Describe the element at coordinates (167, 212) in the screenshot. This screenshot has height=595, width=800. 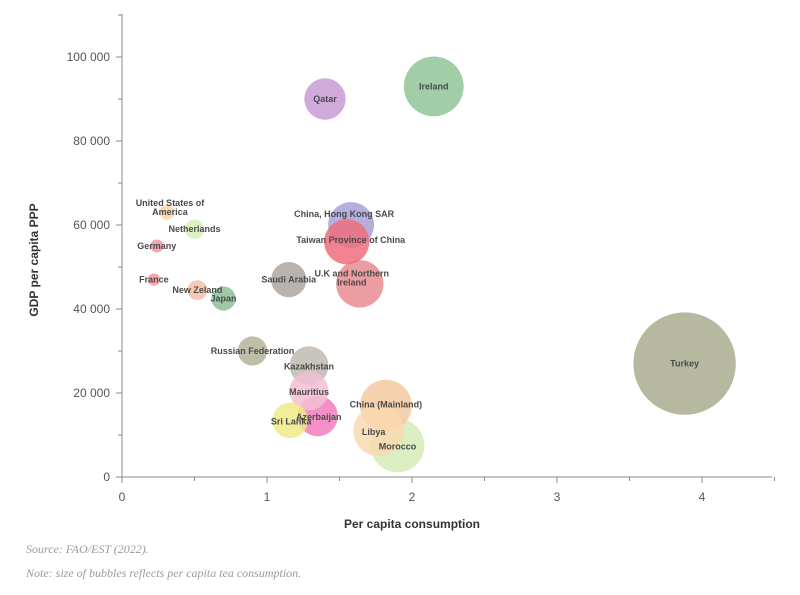
I see `bubble-united-states-of-america` at that location.